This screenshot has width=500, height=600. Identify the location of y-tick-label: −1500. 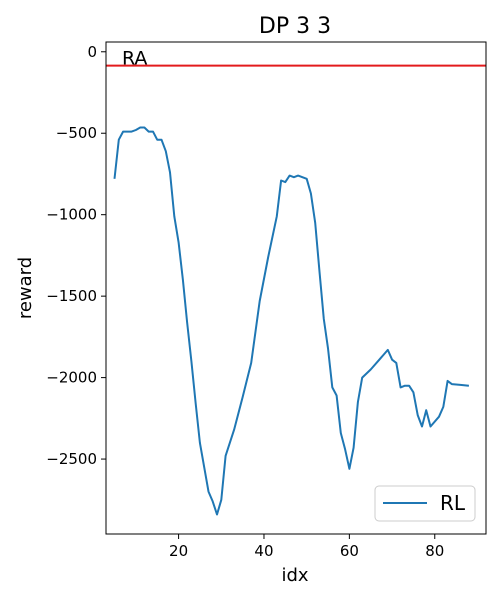
(71, 296).